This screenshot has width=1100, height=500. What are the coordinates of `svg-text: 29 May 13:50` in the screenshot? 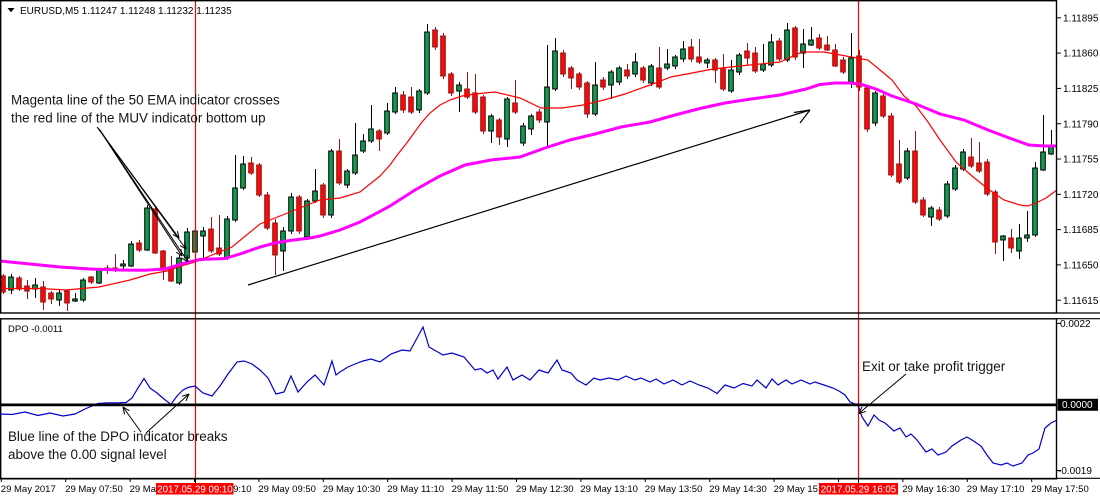 It's located at (674, 489).